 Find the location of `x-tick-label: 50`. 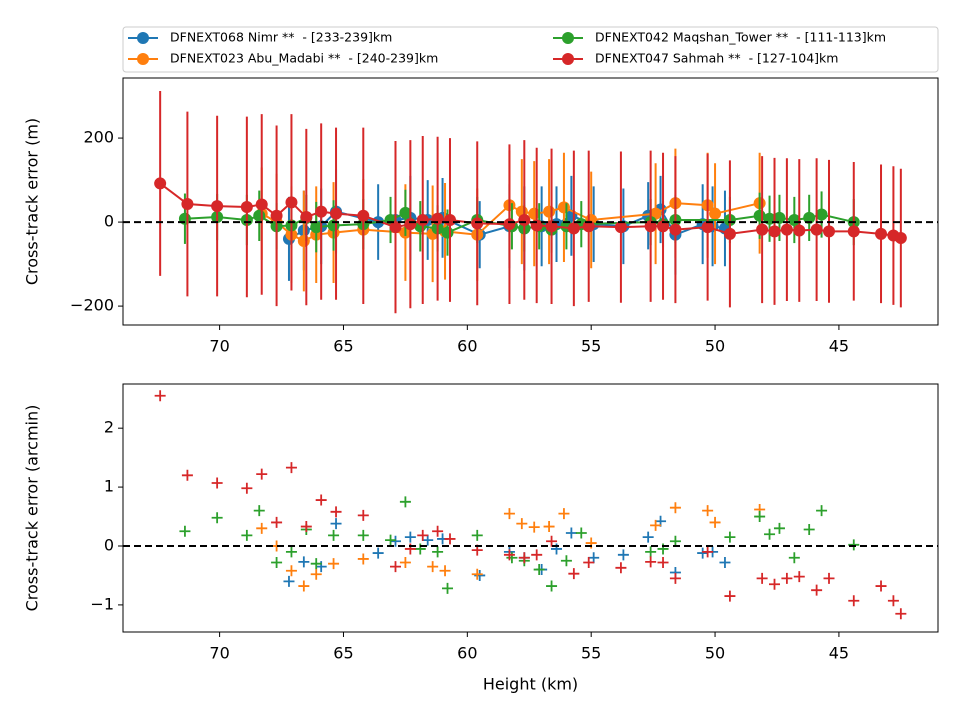

x-tick-label: 50 is located at coordinates (715, 653).